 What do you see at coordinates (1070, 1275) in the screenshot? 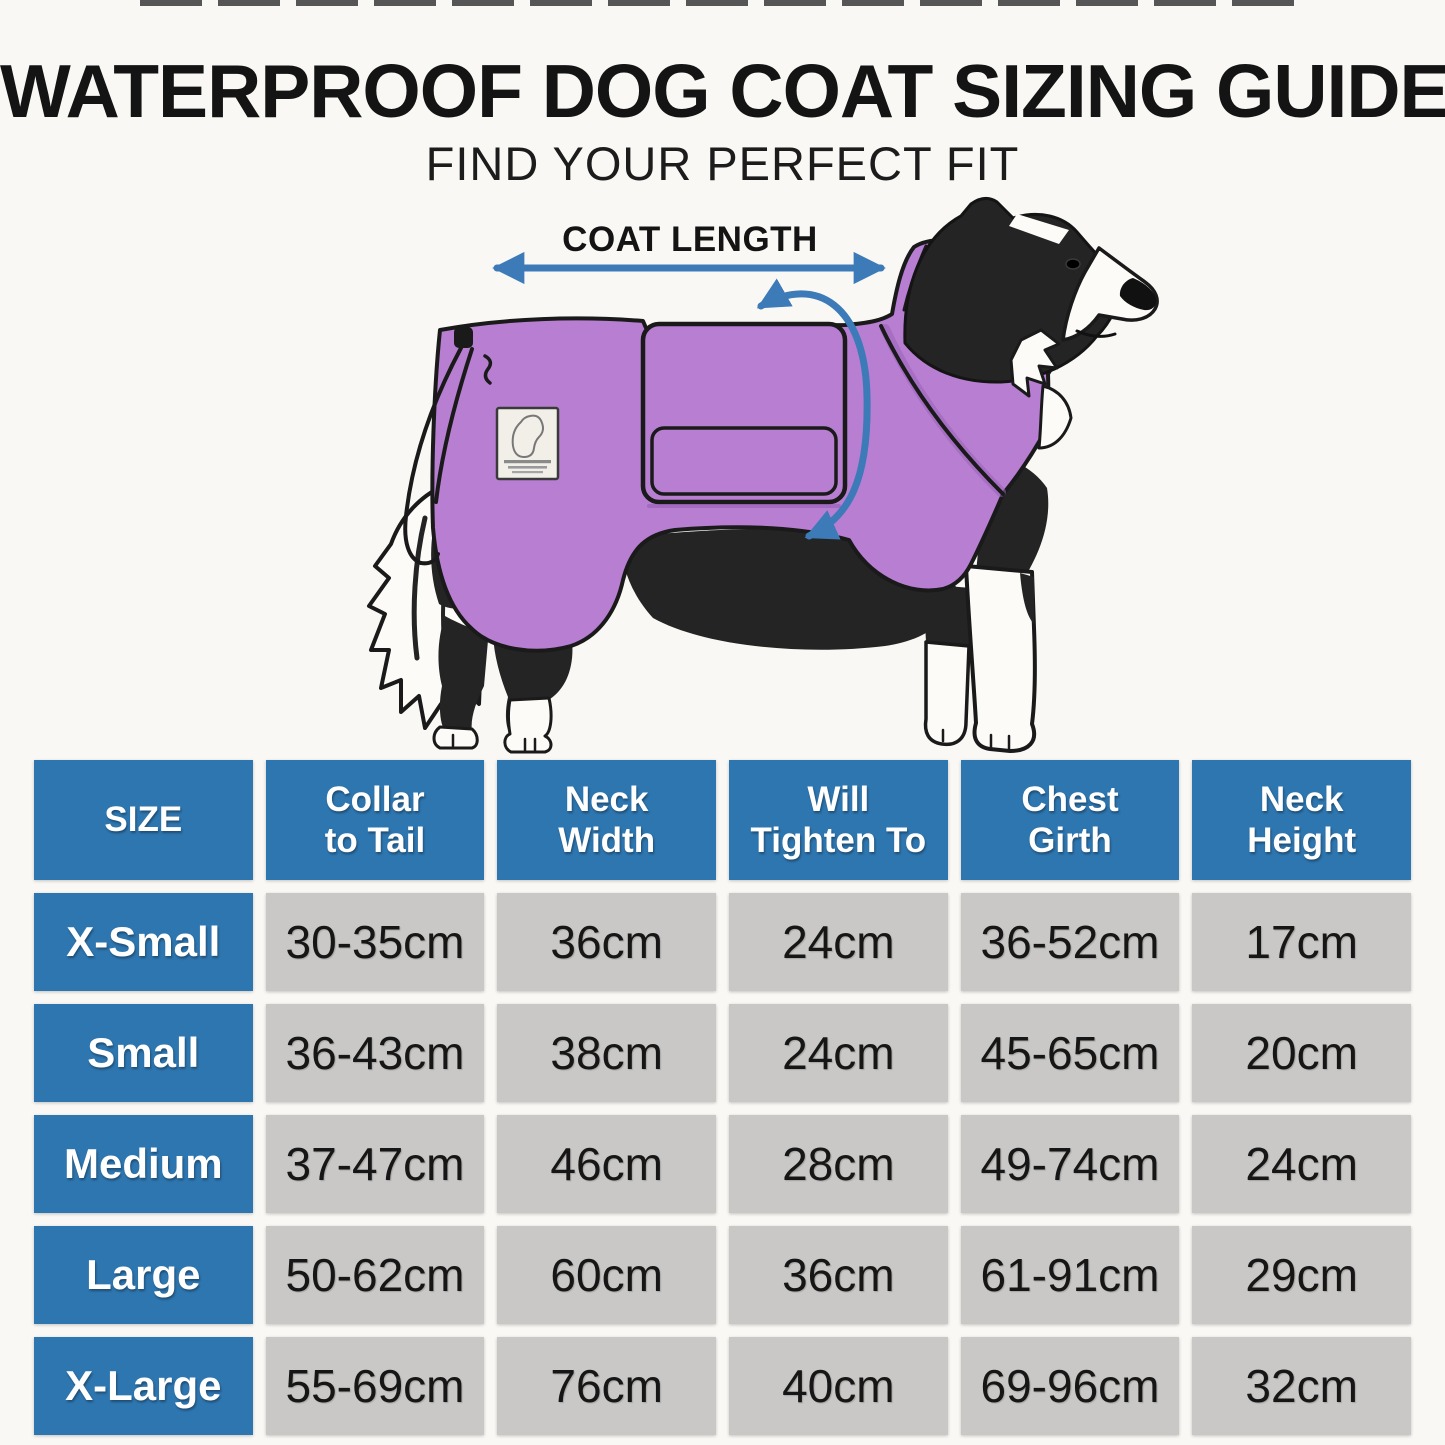
I see `table-cell: 61-91cm` at bounding box center [1070, 1275].